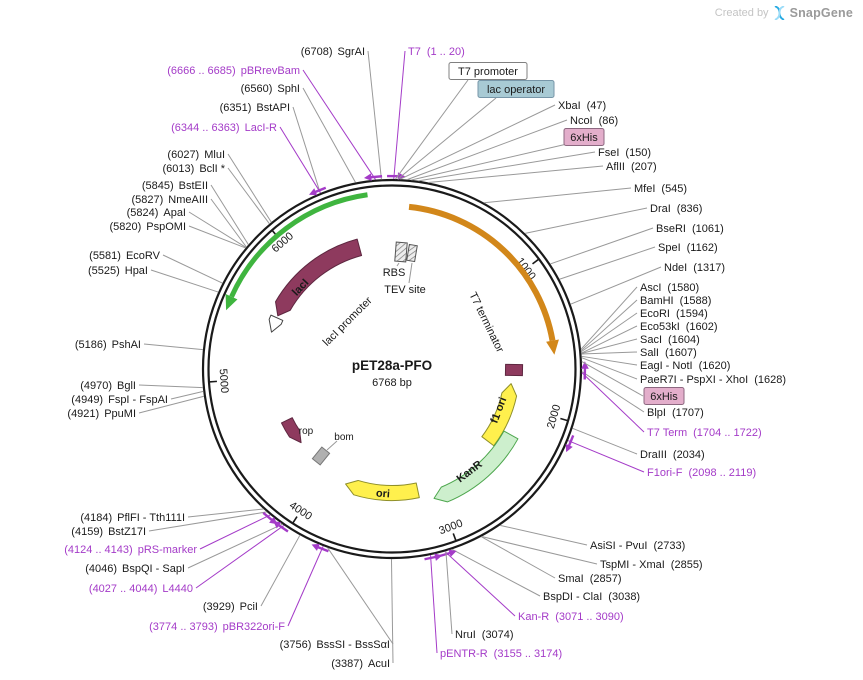  I want to click on primer-label-l4440: (4027 .. 4044) L4440, so click(141, 589).